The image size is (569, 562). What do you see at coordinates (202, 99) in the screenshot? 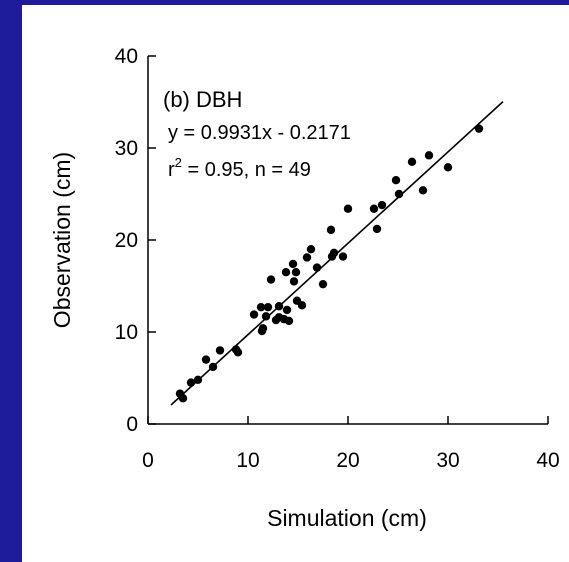
I see `panel-label: (b) DBH` at bounding box center [202, 99].